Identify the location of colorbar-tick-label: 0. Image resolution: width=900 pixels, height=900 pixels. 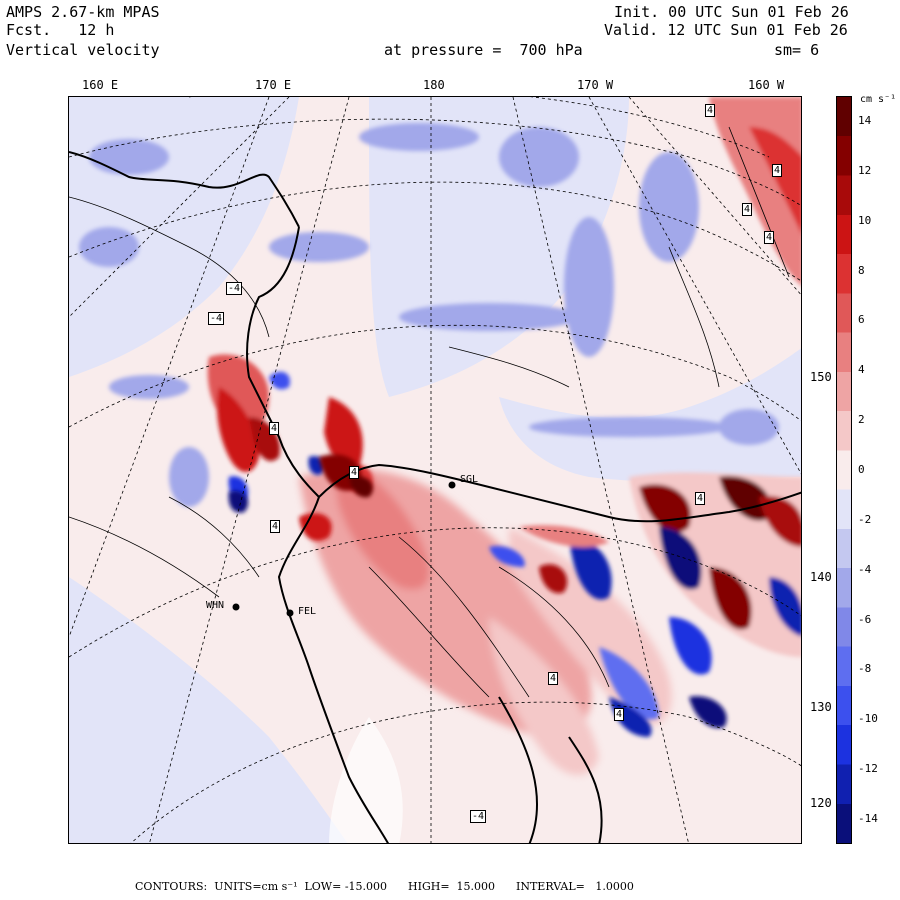
(861, 469).